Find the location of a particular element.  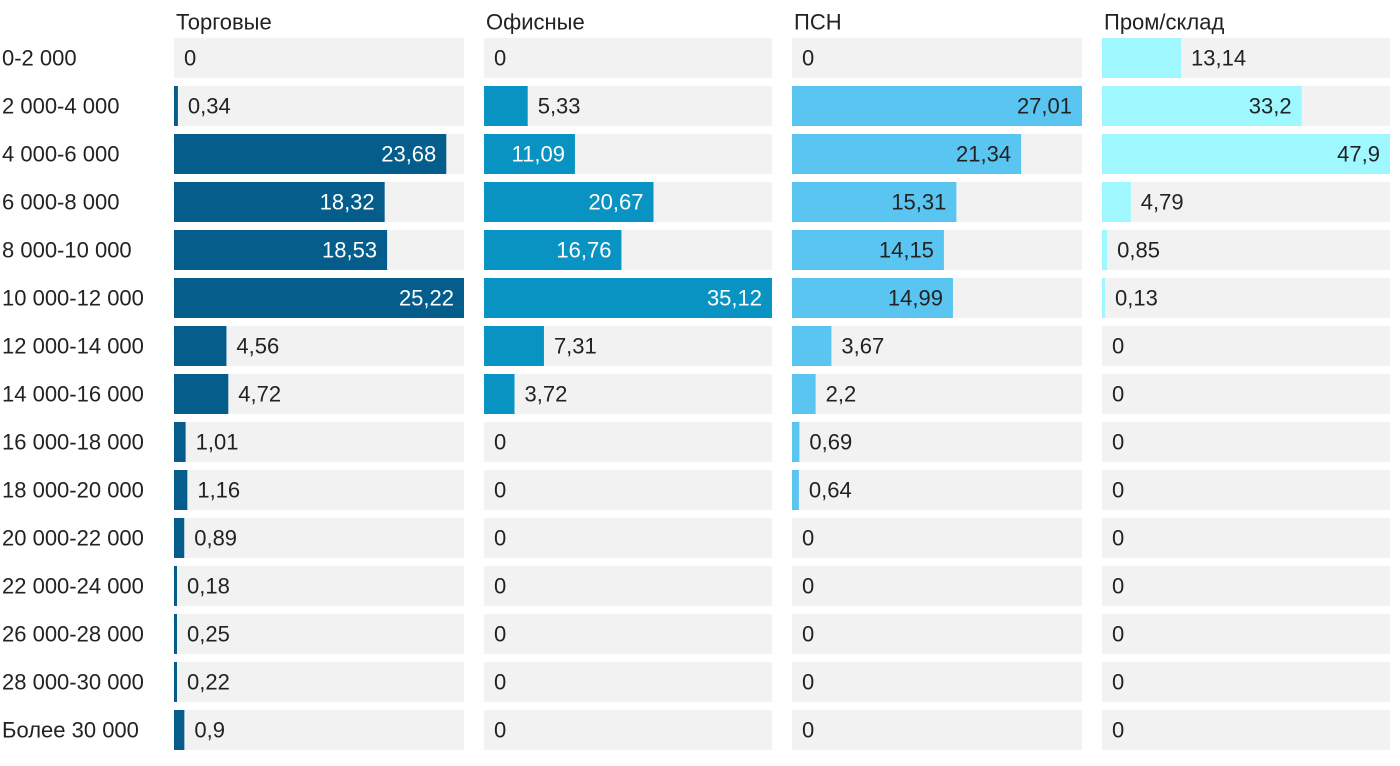

value-label: 23,68 is located at coordinates (408, 154).